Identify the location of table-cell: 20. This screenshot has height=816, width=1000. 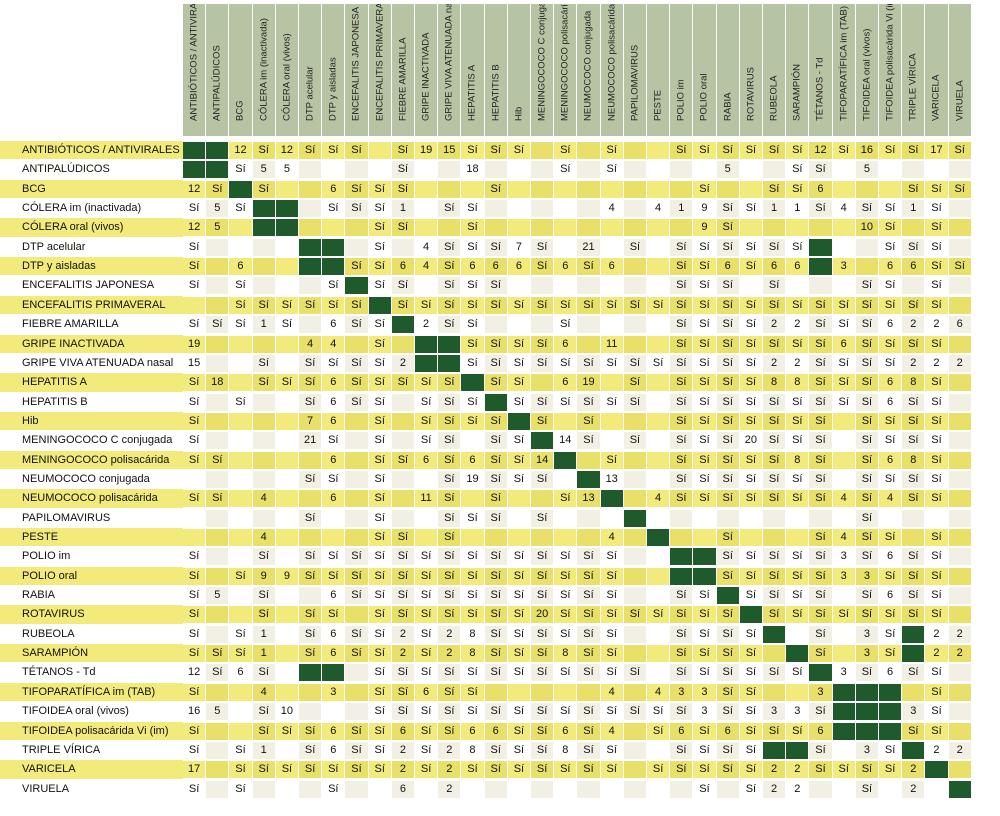
(750, 441).